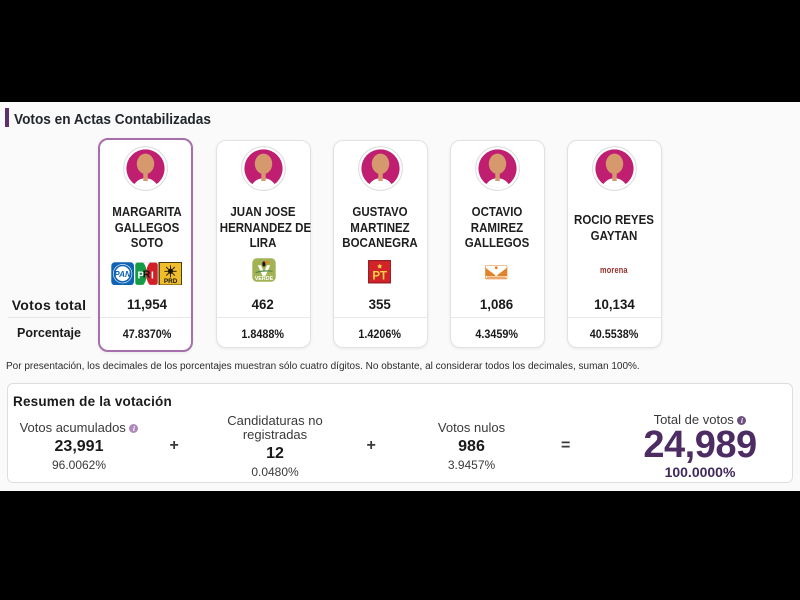  I want to click on svg-text: PRD, so click(170, 281).